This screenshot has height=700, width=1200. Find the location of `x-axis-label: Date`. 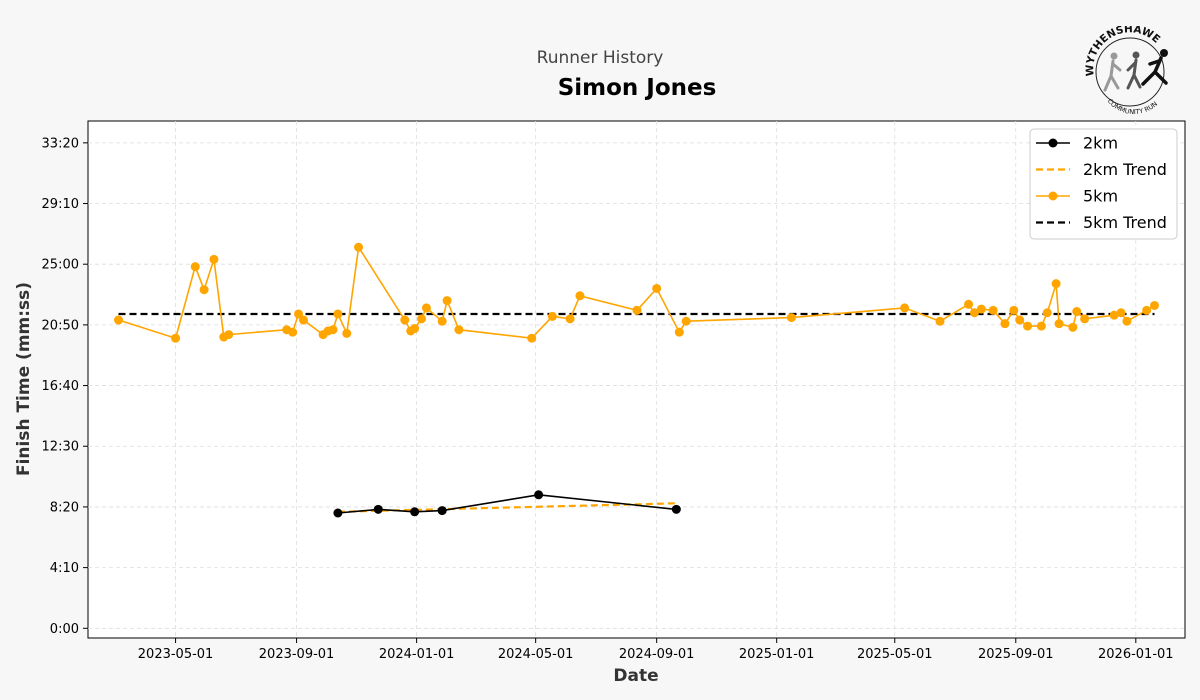

x-axis-label: Date is located at coordinates (635, 676).